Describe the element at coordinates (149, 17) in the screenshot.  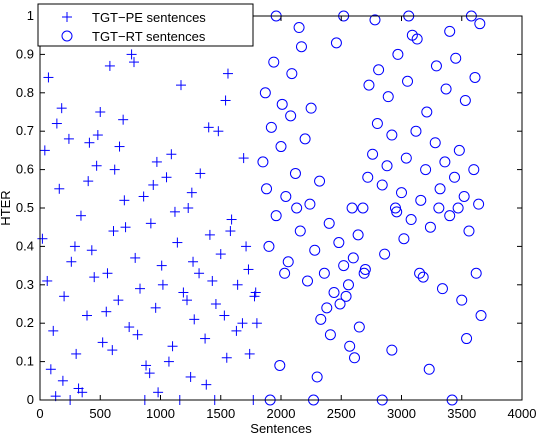
I see `legend-label-tgt-pe: TGT−PE sentences` at that location.